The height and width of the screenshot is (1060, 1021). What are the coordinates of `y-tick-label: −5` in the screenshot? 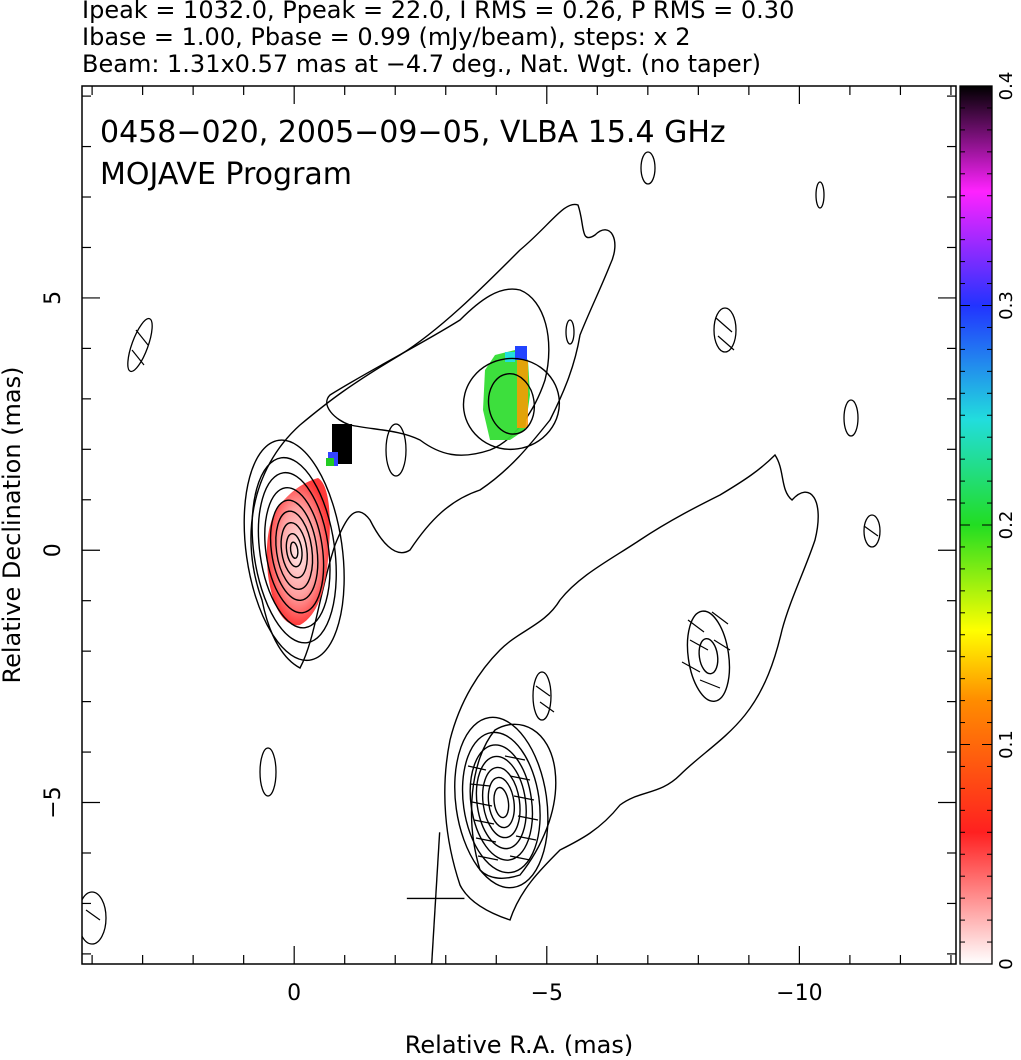 It's located at (53, 802).